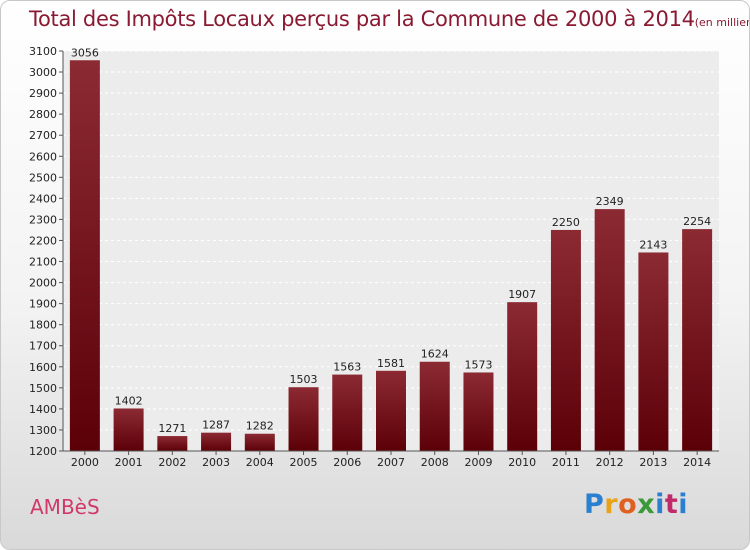  Describe the element at coordinates (391, 410) in the screenshot. I see `bar-2007` at that location.